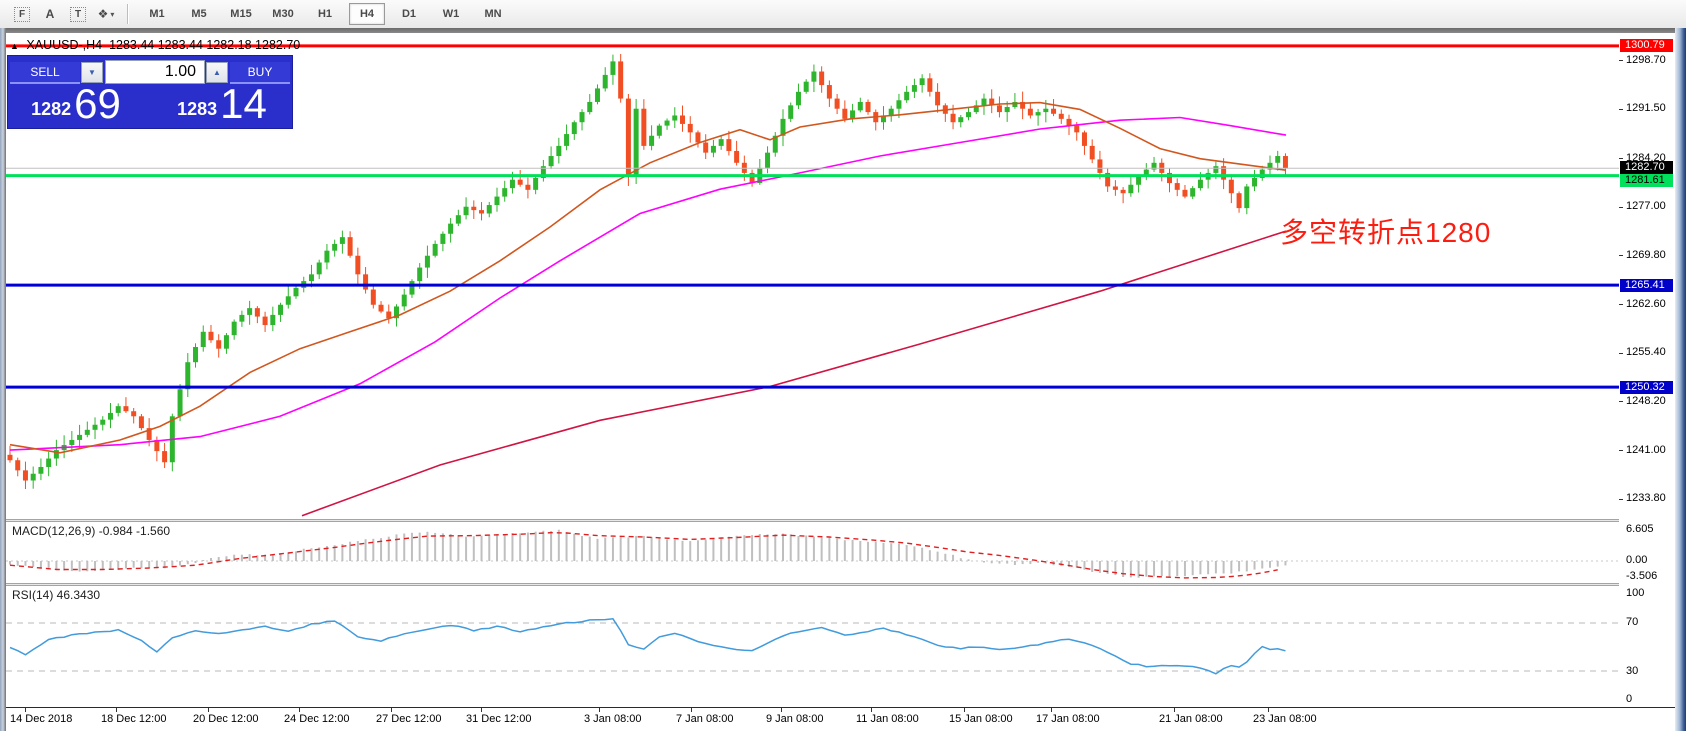  I want to click on time-axis-label: 11 Jan 08:00, so click(887, 719).